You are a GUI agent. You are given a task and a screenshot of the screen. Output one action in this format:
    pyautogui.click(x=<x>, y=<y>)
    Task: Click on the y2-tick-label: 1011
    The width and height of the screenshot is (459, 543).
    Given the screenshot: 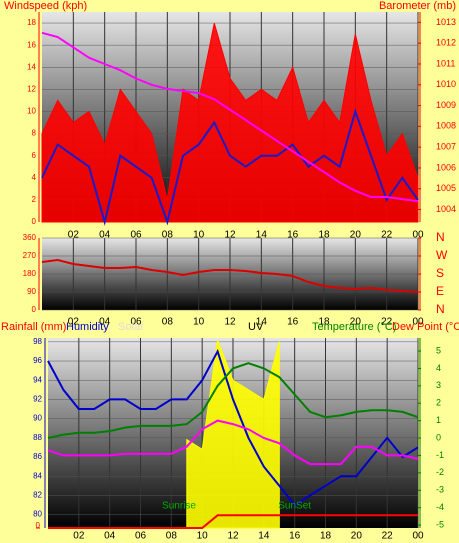 What is the action you would take?
    pyautogui.click(x=445, y=63)
    